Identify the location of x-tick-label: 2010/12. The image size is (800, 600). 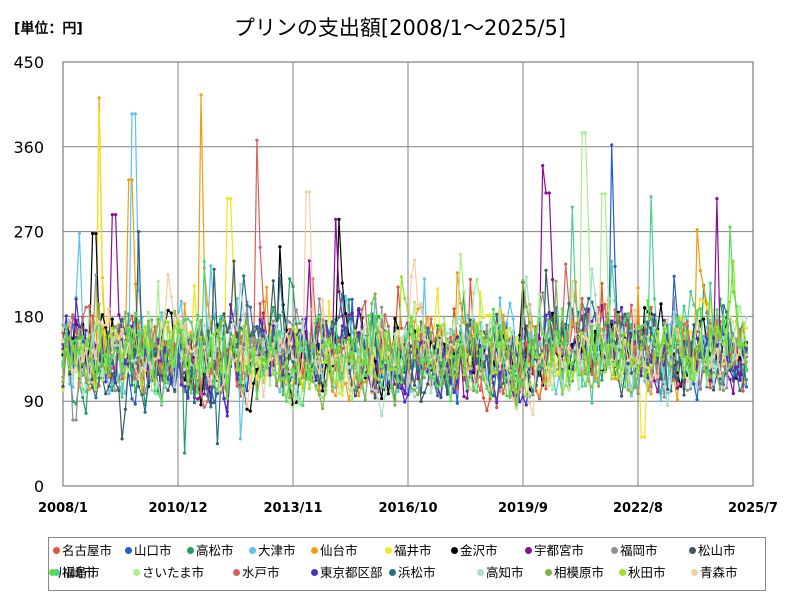
(177, 508).